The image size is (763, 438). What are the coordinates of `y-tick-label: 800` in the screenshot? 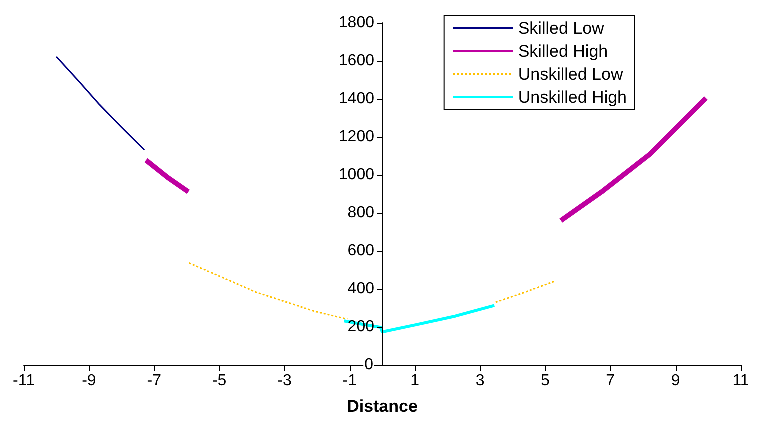 It's located at (361, 213).